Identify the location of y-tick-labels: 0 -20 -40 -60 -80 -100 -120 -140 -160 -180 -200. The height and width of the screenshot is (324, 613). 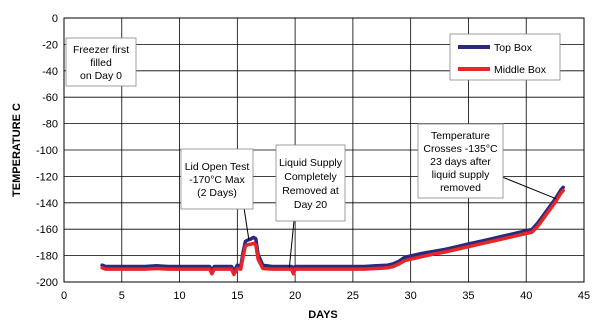
(47, 151).